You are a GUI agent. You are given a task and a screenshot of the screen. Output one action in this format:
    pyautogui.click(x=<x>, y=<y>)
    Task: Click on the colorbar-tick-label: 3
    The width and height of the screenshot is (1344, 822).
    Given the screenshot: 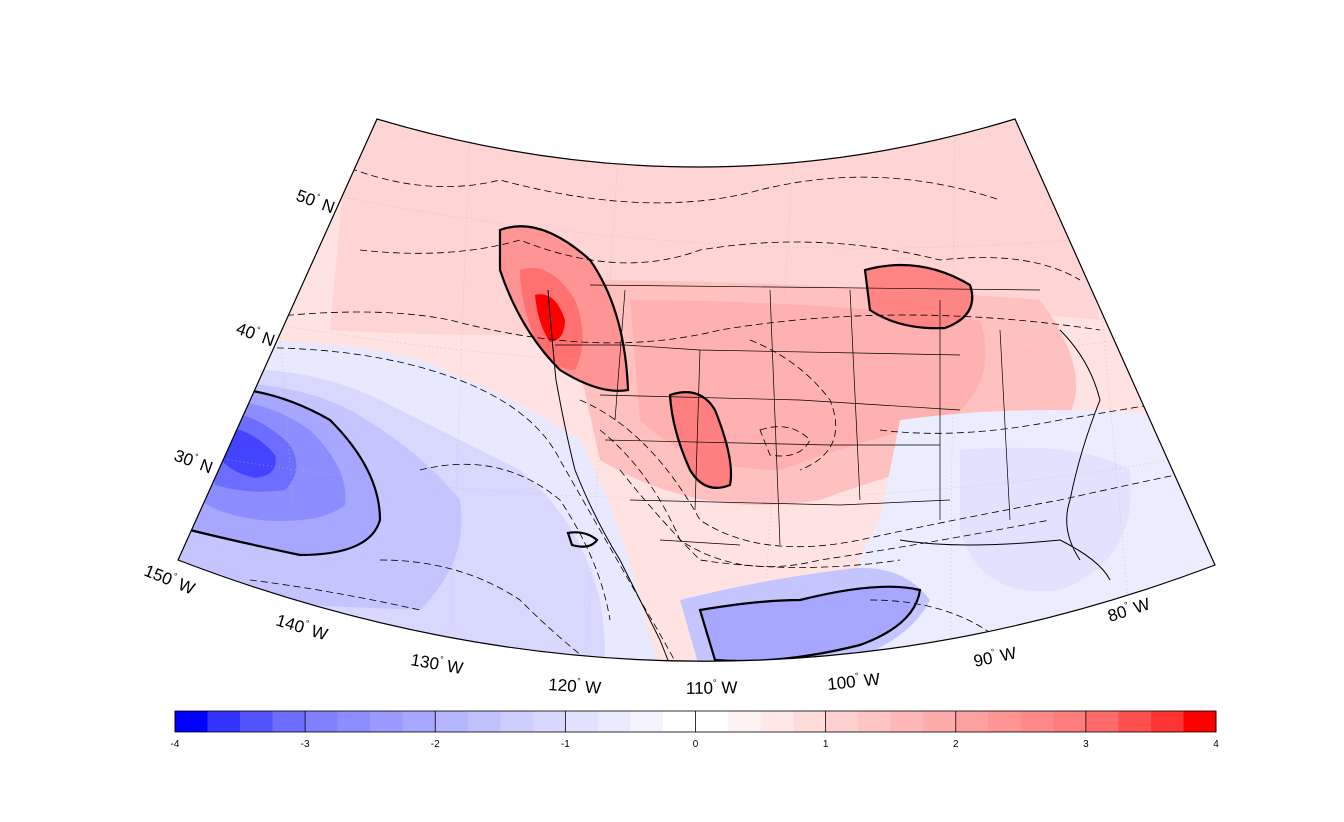 What is the action you would take?
    pyautogui.click(x=1086, y=744)
    